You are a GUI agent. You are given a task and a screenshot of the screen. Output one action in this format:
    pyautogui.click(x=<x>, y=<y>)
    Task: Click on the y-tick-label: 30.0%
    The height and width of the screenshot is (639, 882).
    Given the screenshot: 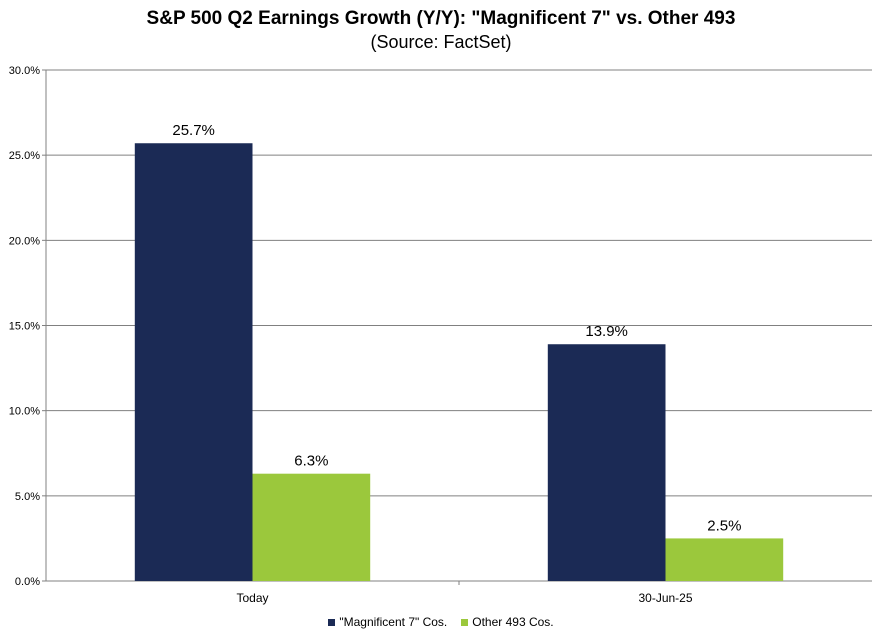 What is the action you would take?
    pyautogui.click(x=24, y=71)
    